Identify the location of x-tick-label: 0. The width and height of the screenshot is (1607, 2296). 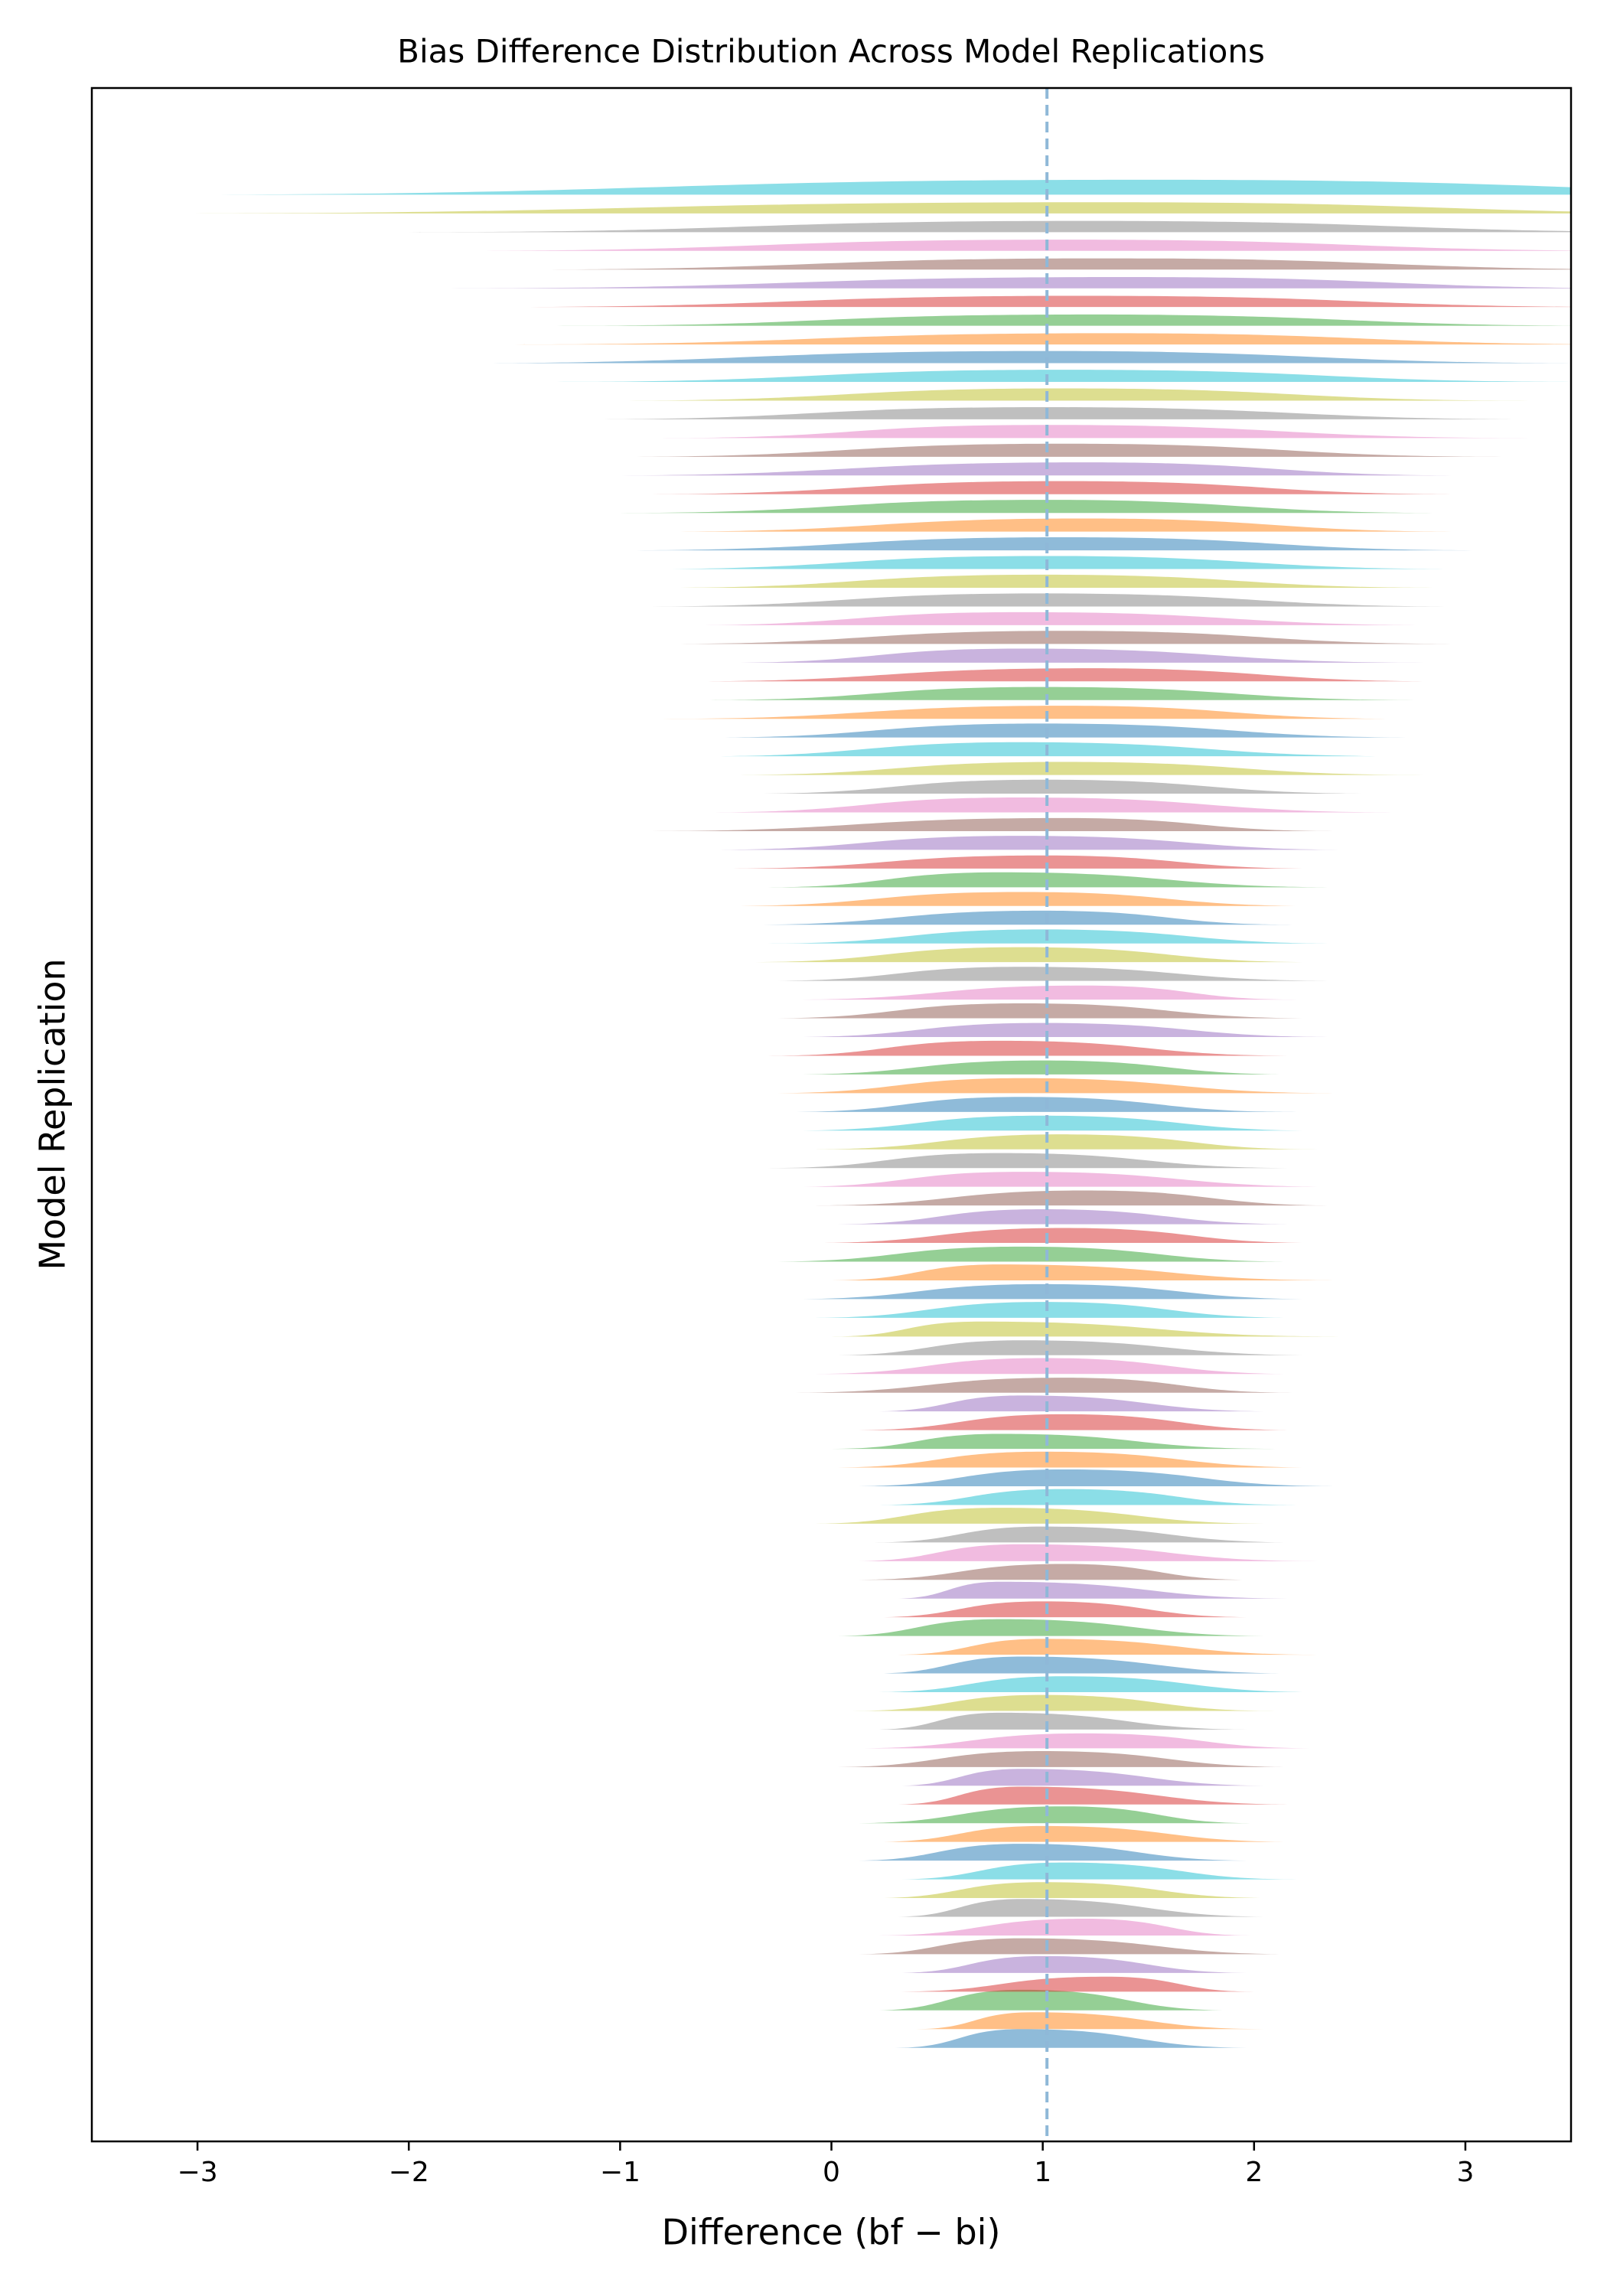
(831, 2172).